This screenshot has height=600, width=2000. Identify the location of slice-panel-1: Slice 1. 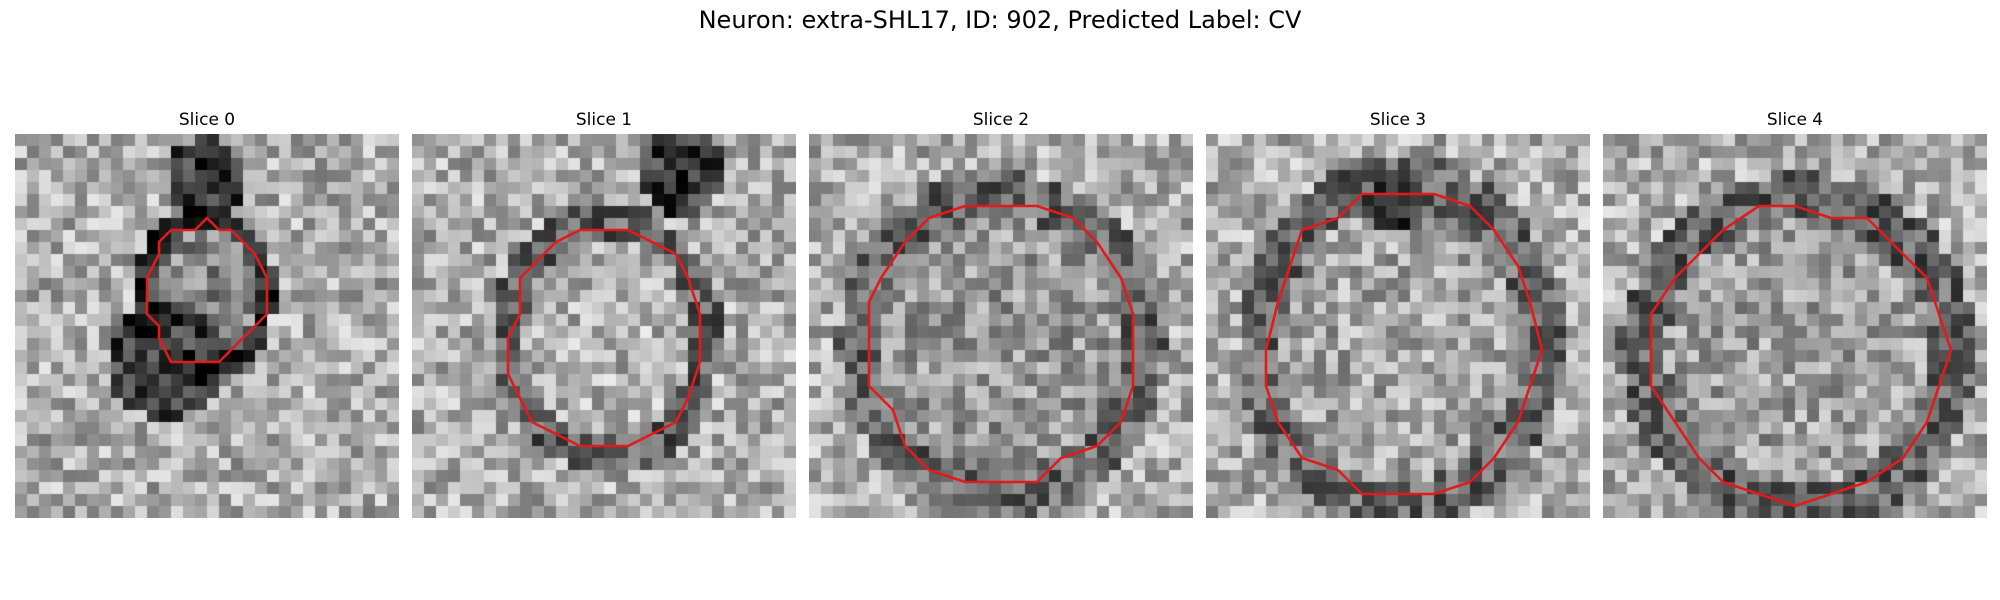
(604, 314).